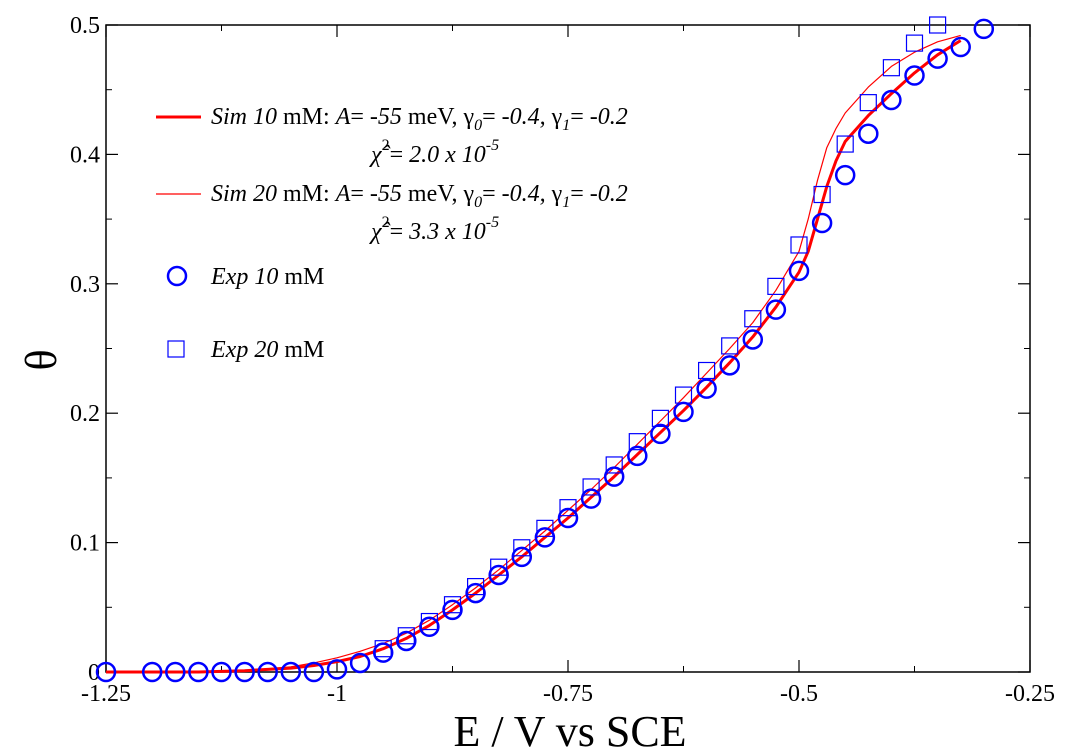 This screenshot has width=1068, height=753. I want to click on x-tick-label: -1.25, so click(106, 694).